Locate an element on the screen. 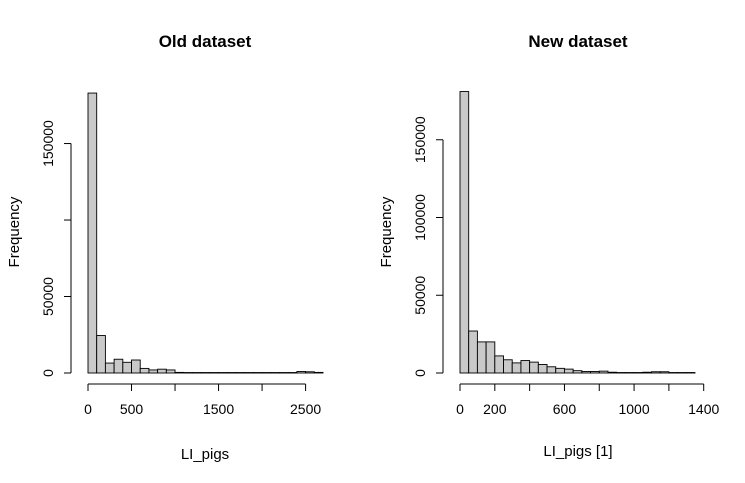 The image size is (745, 483). old-dataset-title: Old dataset is located at coordinates (205, 41).